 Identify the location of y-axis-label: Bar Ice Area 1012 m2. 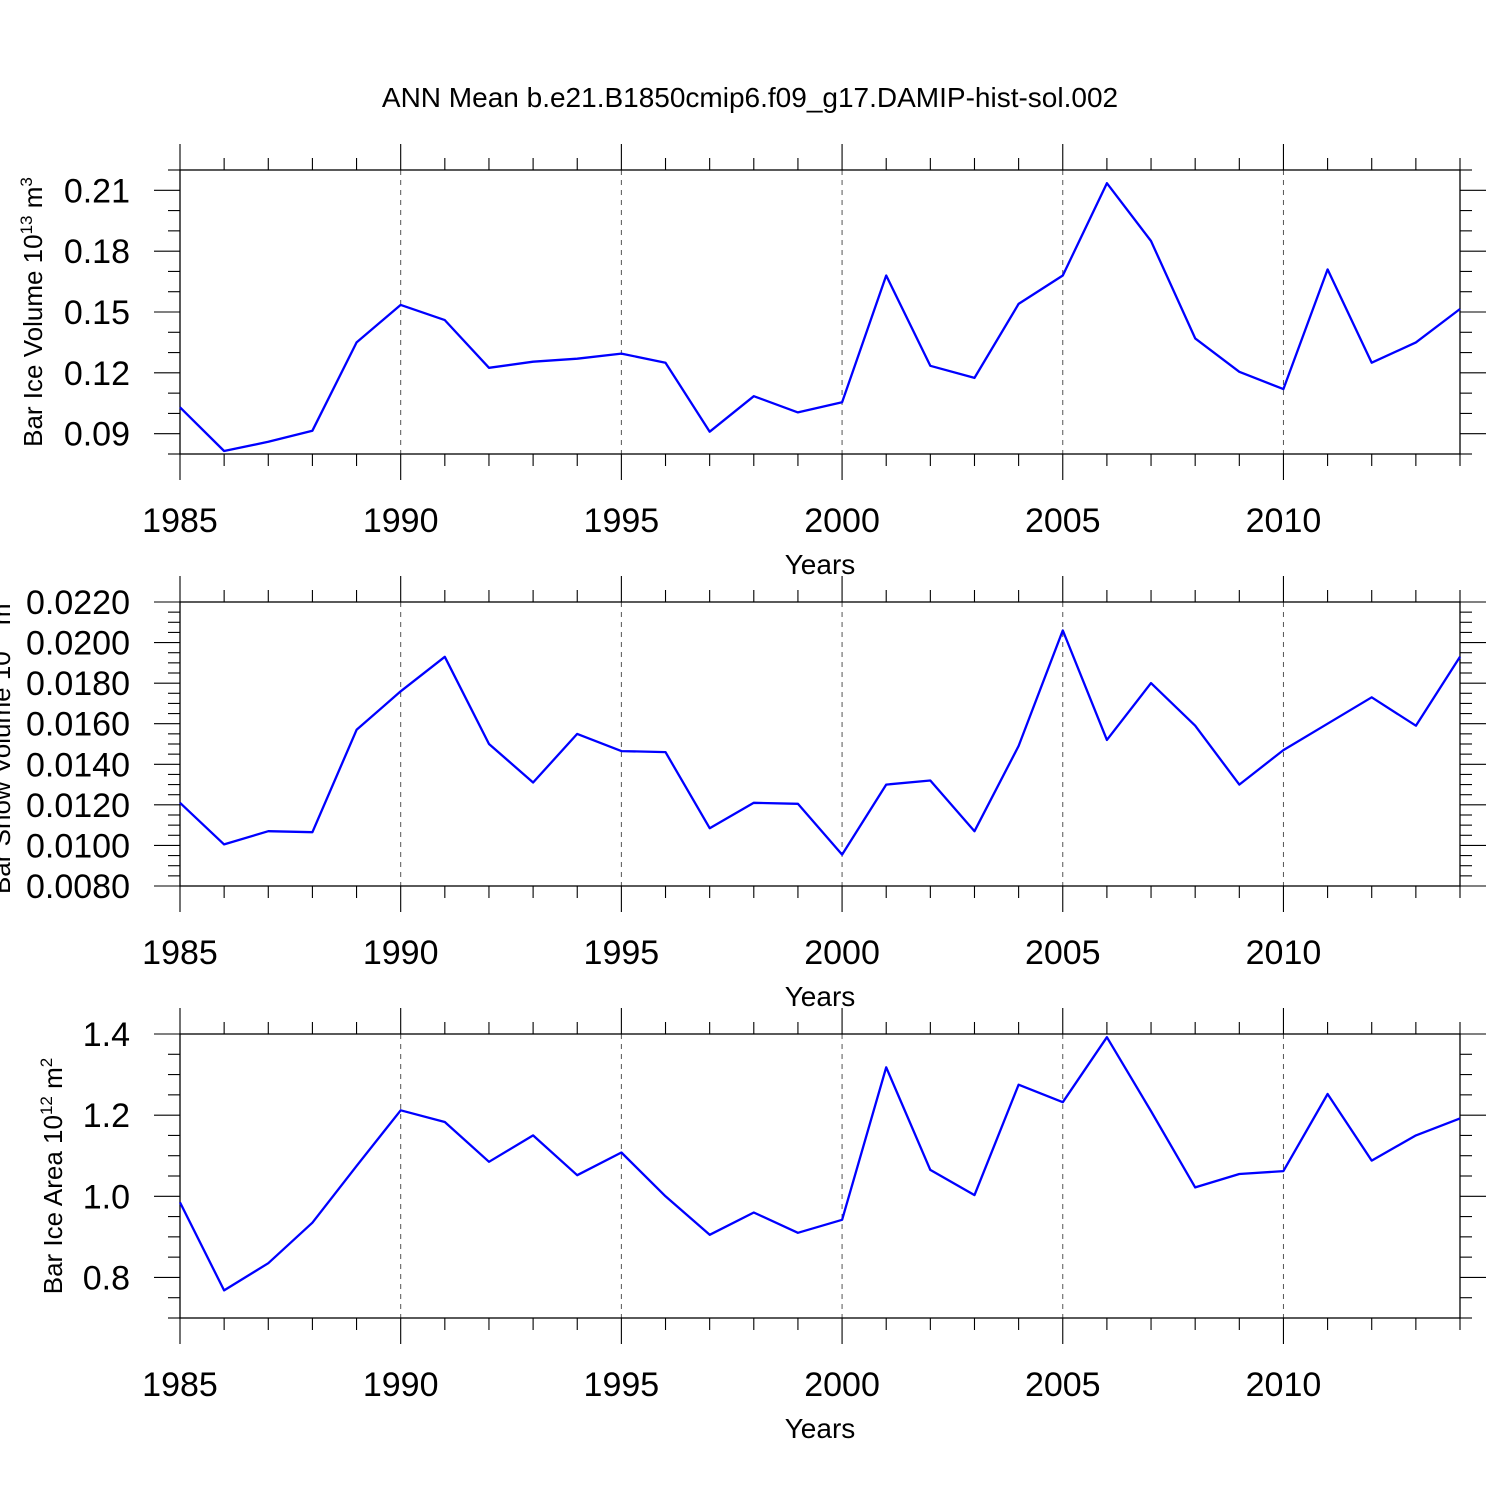
(52, 1176).